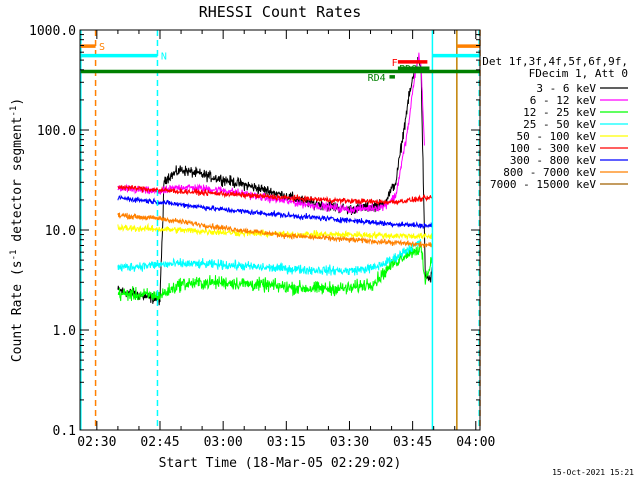 This screenshot has height=480, width=640. What do you see at coordinates (223, 442) in the screenshot?
I see `x-tick-label-2: 03:00` at bounding box center [223, 442].